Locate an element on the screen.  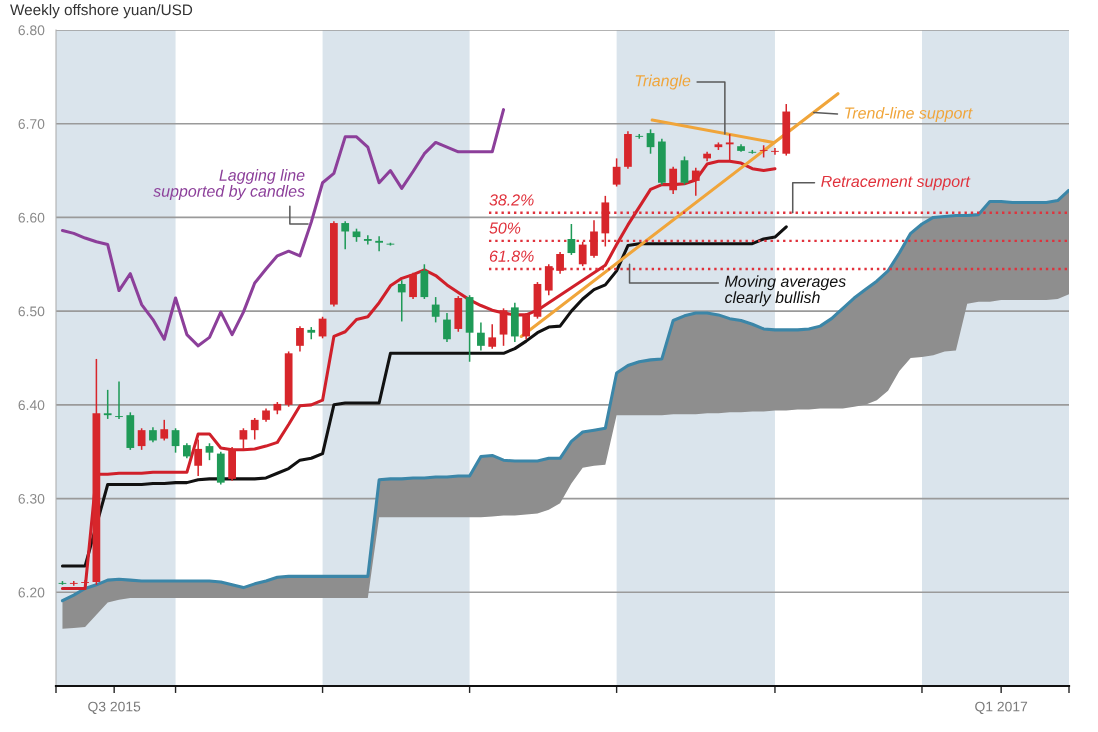
annotation: 61.8% is located at coordinates (511, 256).